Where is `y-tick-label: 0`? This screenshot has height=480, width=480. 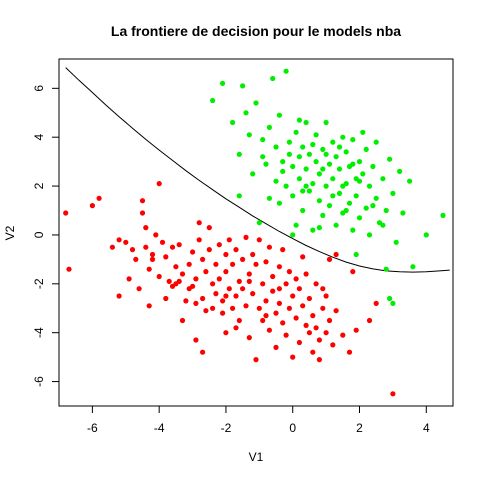 y-tick-label: 0 is located at coordinates (39, 234).